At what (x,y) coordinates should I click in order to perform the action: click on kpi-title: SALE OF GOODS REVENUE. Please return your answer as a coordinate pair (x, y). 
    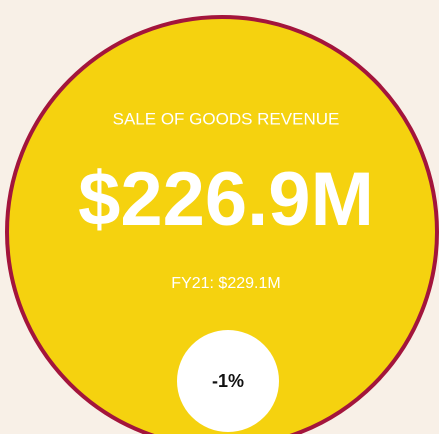
    Looking at the image, I should click on (226, 118).